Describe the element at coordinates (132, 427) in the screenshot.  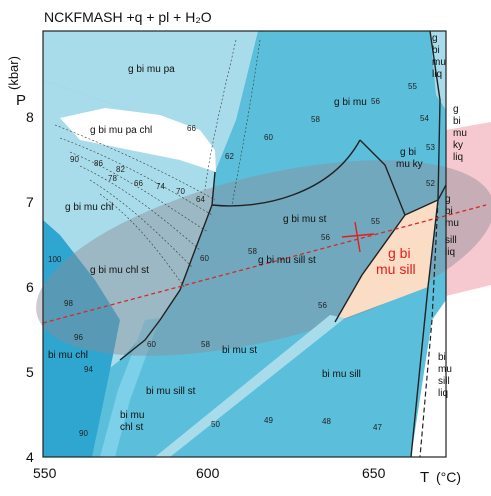
I see `field-label: chl st` at that location.